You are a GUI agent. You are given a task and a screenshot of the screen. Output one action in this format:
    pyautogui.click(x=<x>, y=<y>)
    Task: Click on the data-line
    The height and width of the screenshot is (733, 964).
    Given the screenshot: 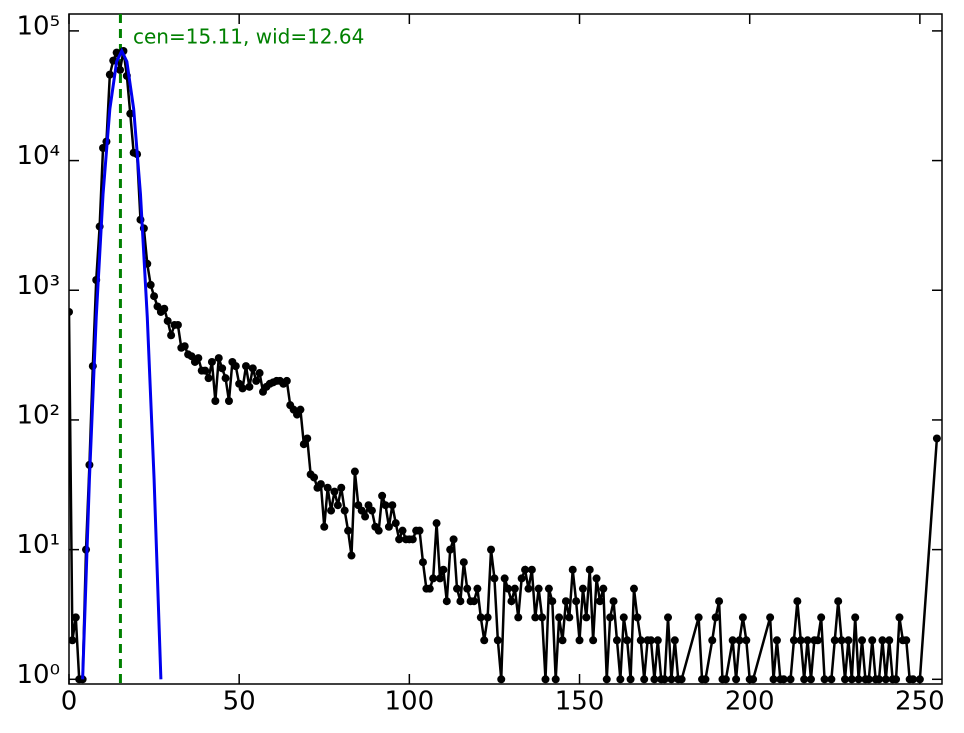 What is the action you would take?
    pyautogui.click(x=122, y=363)
    